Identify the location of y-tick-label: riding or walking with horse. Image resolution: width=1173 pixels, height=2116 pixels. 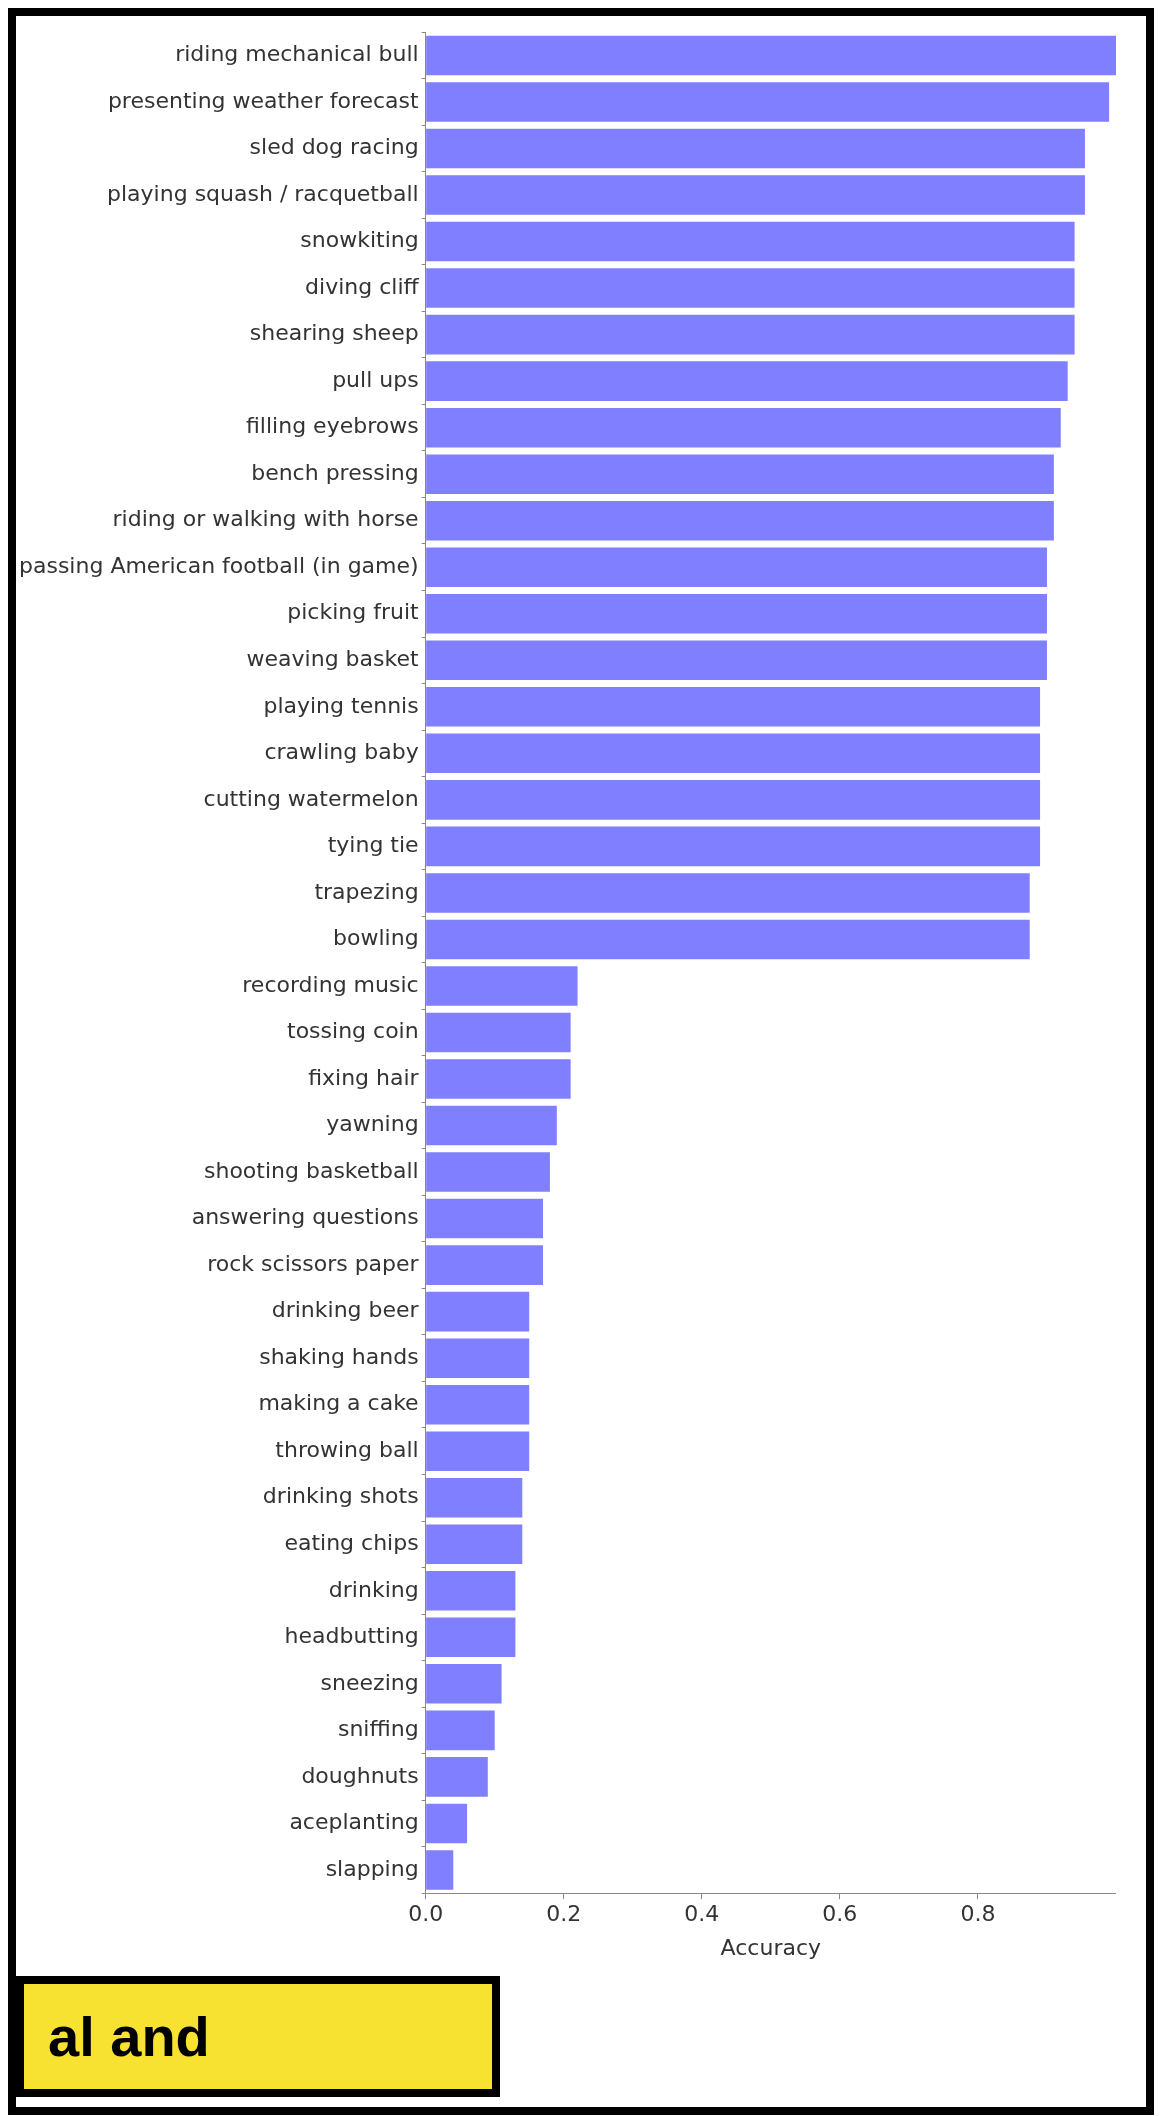
(265, 519).